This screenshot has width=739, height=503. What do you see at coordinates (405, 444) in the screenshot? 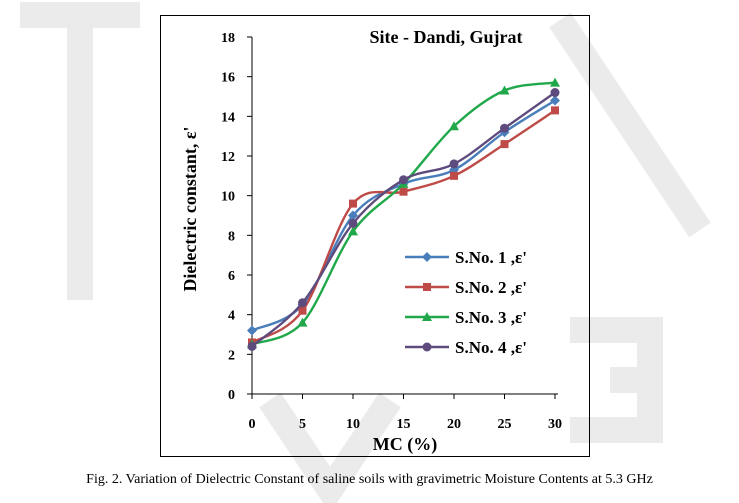
I see `x-axis-label: MC (%)` at bounding box center [405, 444].